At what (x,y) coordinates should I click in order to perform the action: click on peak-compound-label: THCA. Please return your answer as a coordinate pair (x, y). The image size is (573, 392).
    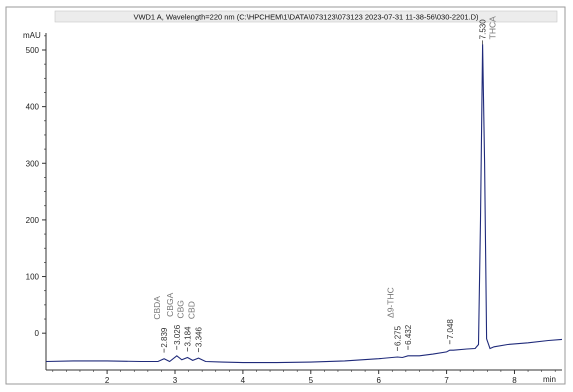
    Looking at the image, I should click on (493, 27).